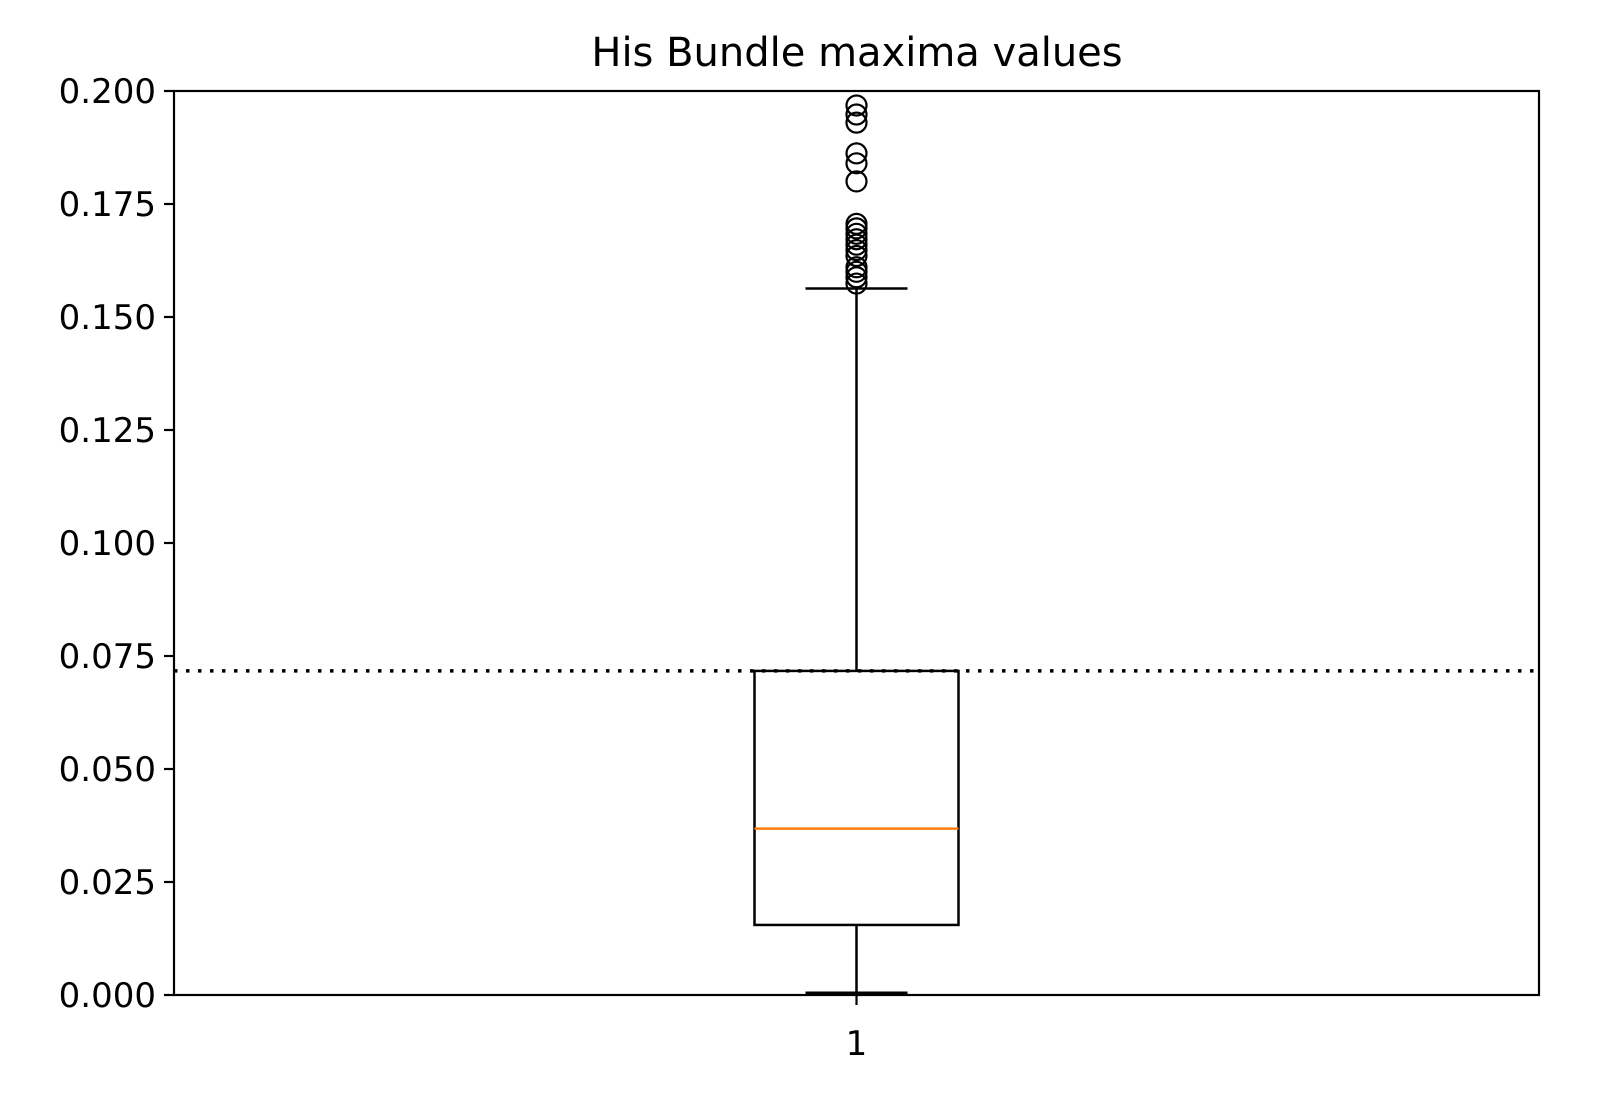 The width and height of the screenshot is (1603, 1118). What do you see at coordinates (107, 657) in the screenshot?
I see `y-tick-label: 0.075` at bounding box center [107, 657].